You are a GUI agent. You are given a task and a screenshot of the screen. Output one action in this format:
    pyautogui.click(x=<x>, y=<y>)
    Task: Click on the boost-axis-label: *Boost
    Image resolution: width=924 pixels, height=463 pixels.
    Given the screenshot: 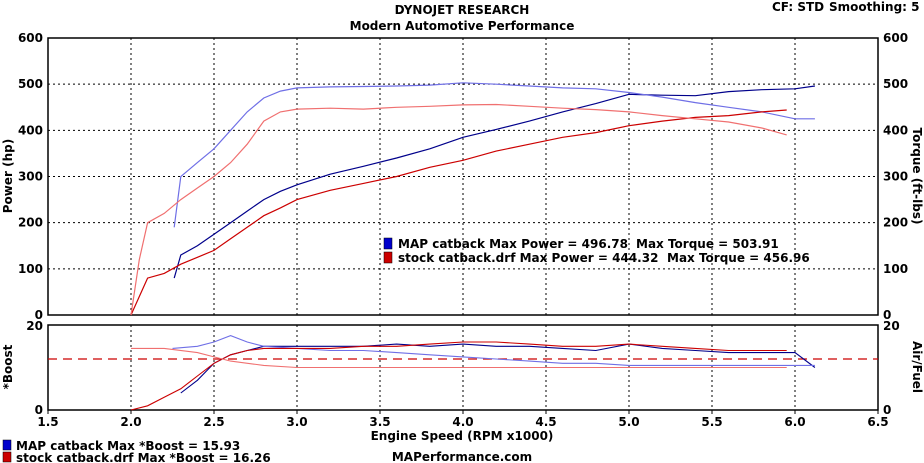 What is the action you would take?
    pyautogui.click(x=8, y=366)
    